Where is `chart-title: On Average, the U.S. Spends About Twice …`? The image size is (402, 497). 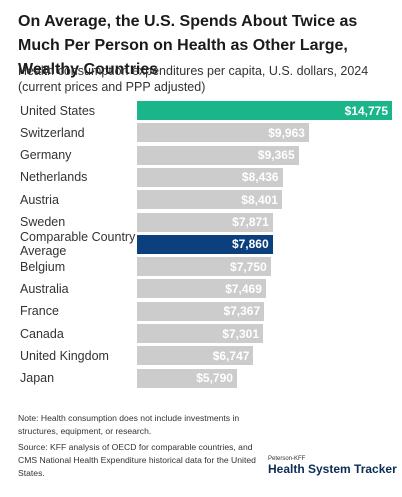 chart-title: On Average, the U.S. Spends About Twice … is located at coordinates (188, 45).